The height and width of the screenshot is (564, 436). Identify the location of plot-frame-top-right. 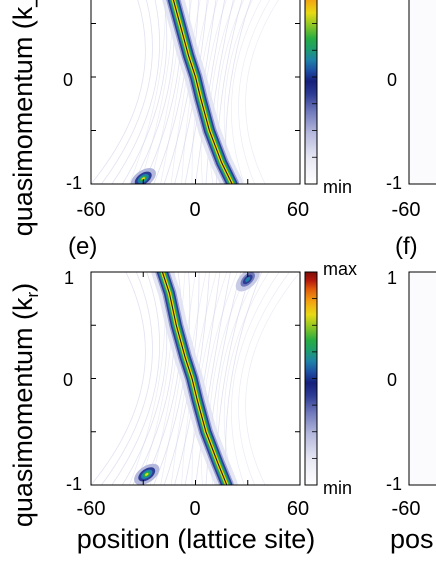
(422, 92).